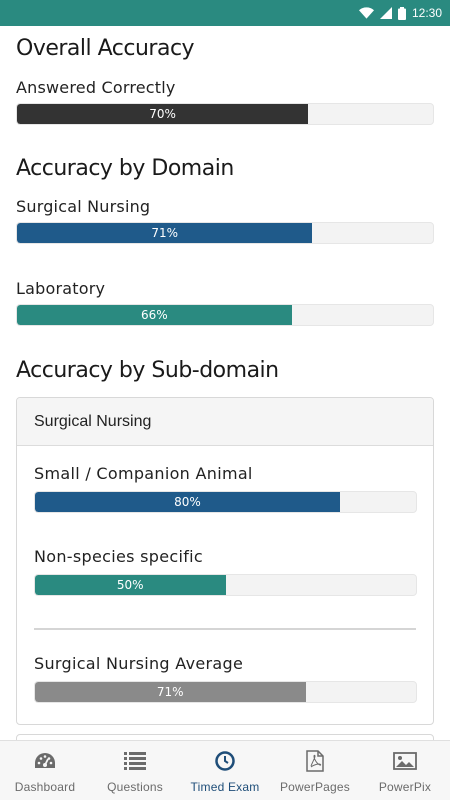 This screenshot has width=450, height=800. Describe the element at coordinates (225, 13) in the screenshot. I see `status-bar: 12:30` at that location.